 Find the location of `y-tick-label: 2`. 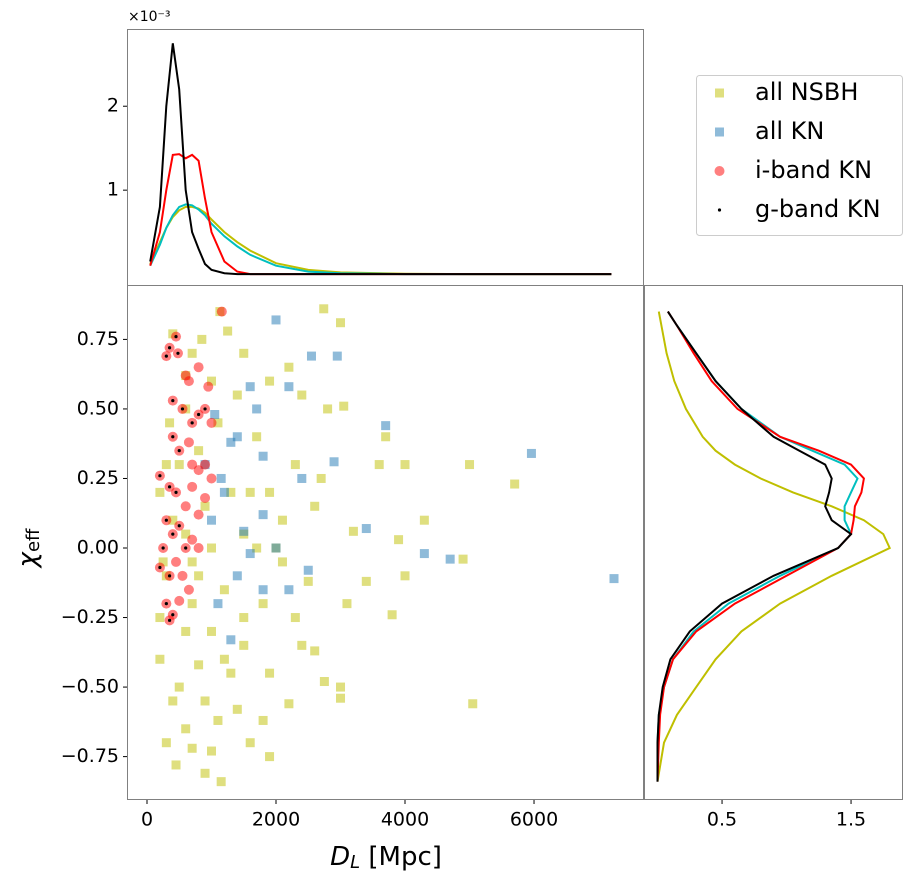

y-tick-label: 2 is located at coordinates (113, 106).